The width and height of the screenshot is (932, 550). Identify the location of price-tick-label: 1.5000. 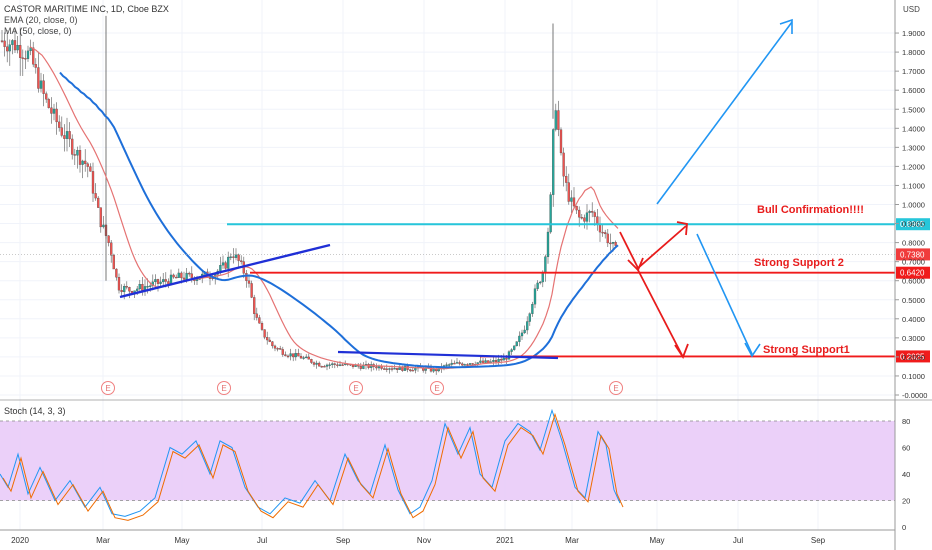
(913, 109).